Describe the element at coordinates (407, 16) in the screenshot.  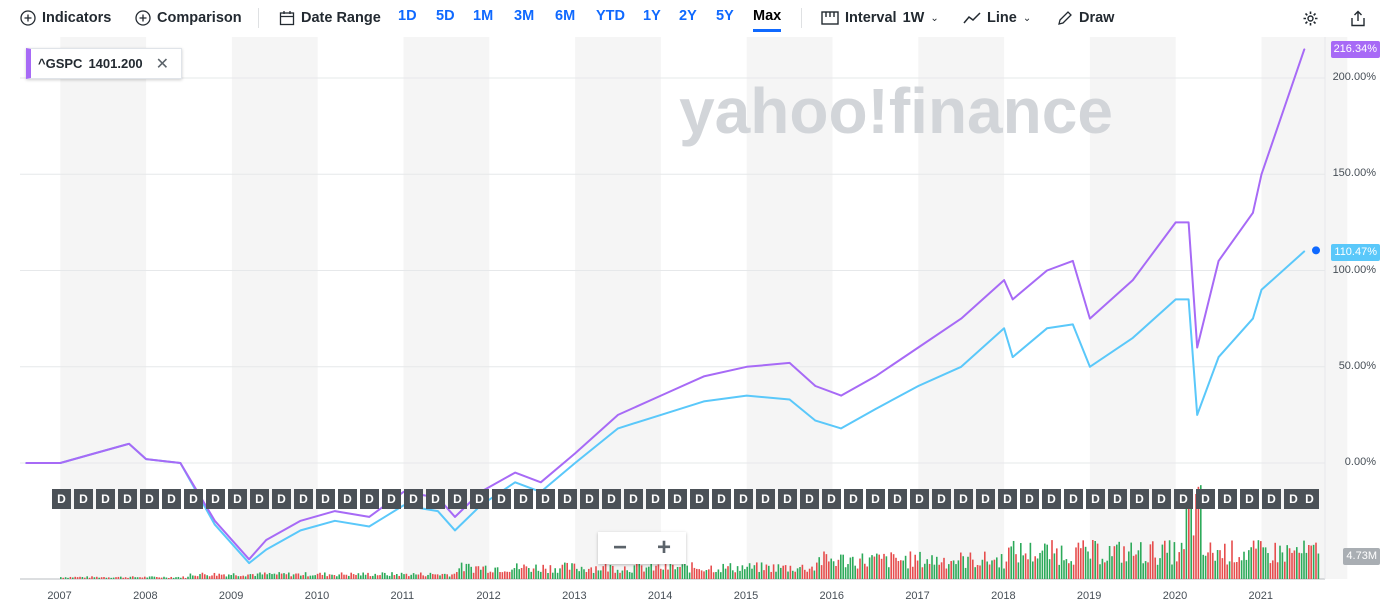
I see `range-1d: 1D` at that location.